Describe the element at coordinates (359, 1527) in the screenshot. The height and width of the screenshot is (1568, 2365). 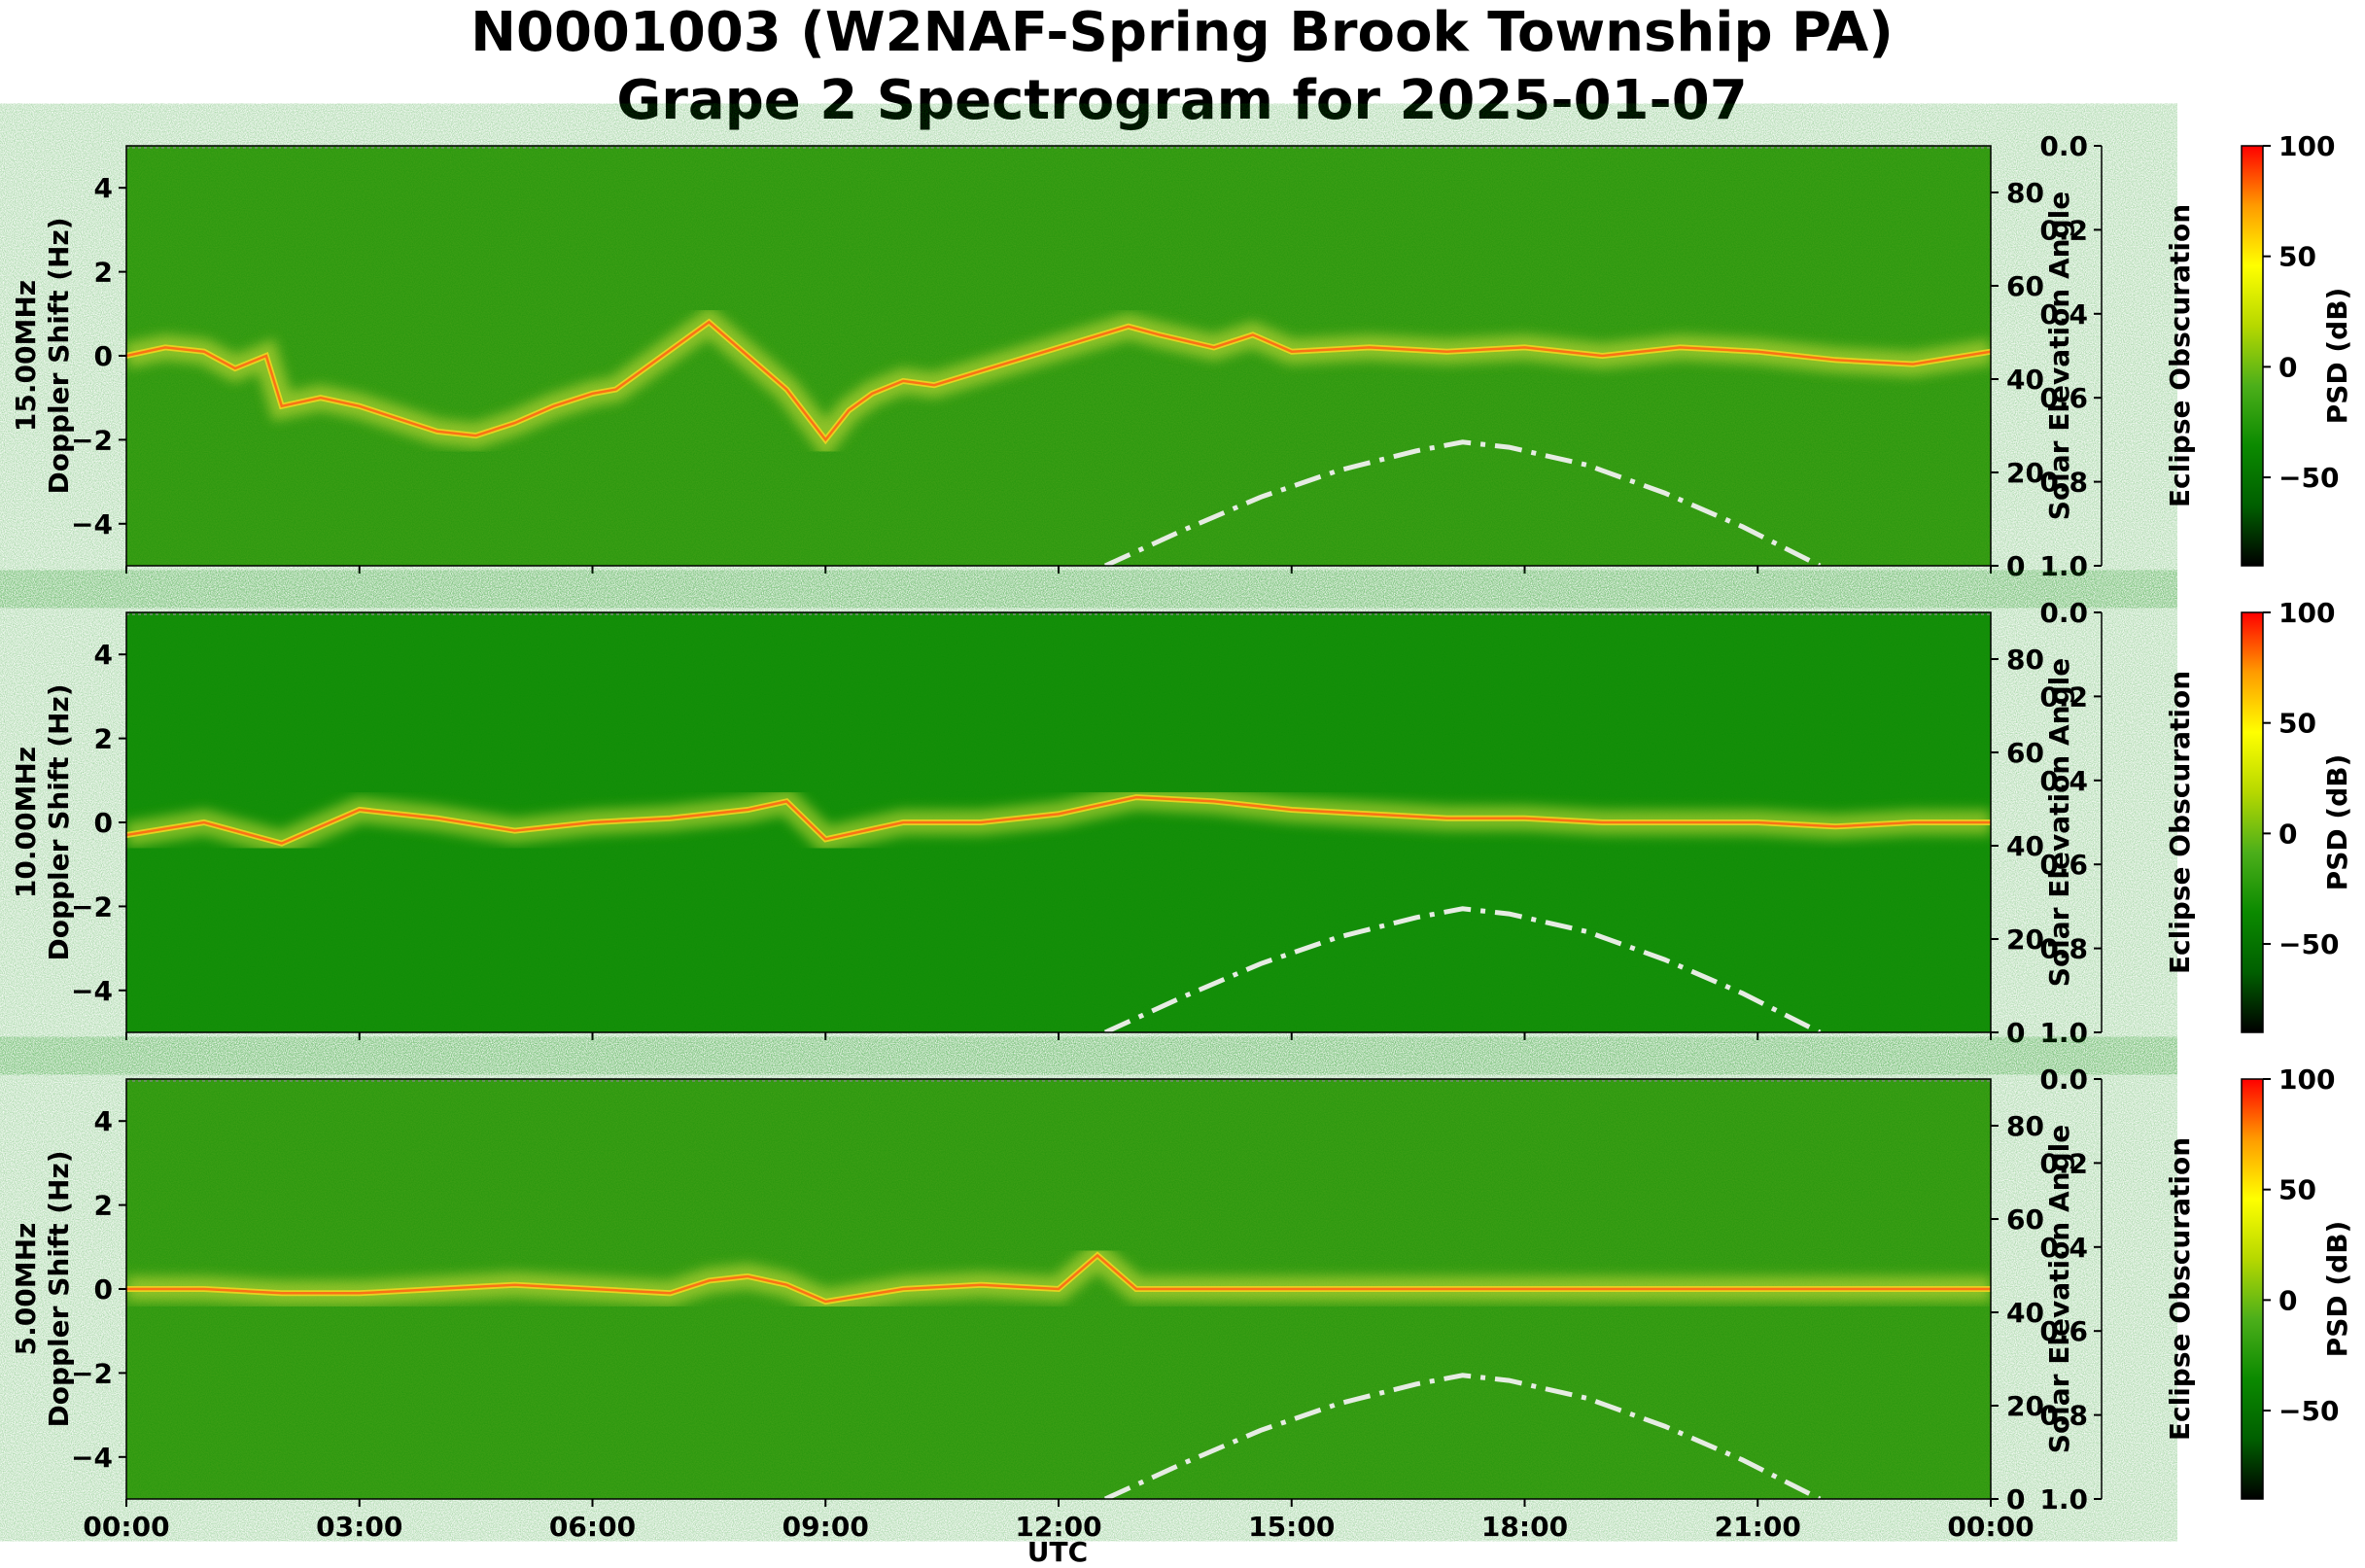
I see `x-tick-label: 03:00` at that location.